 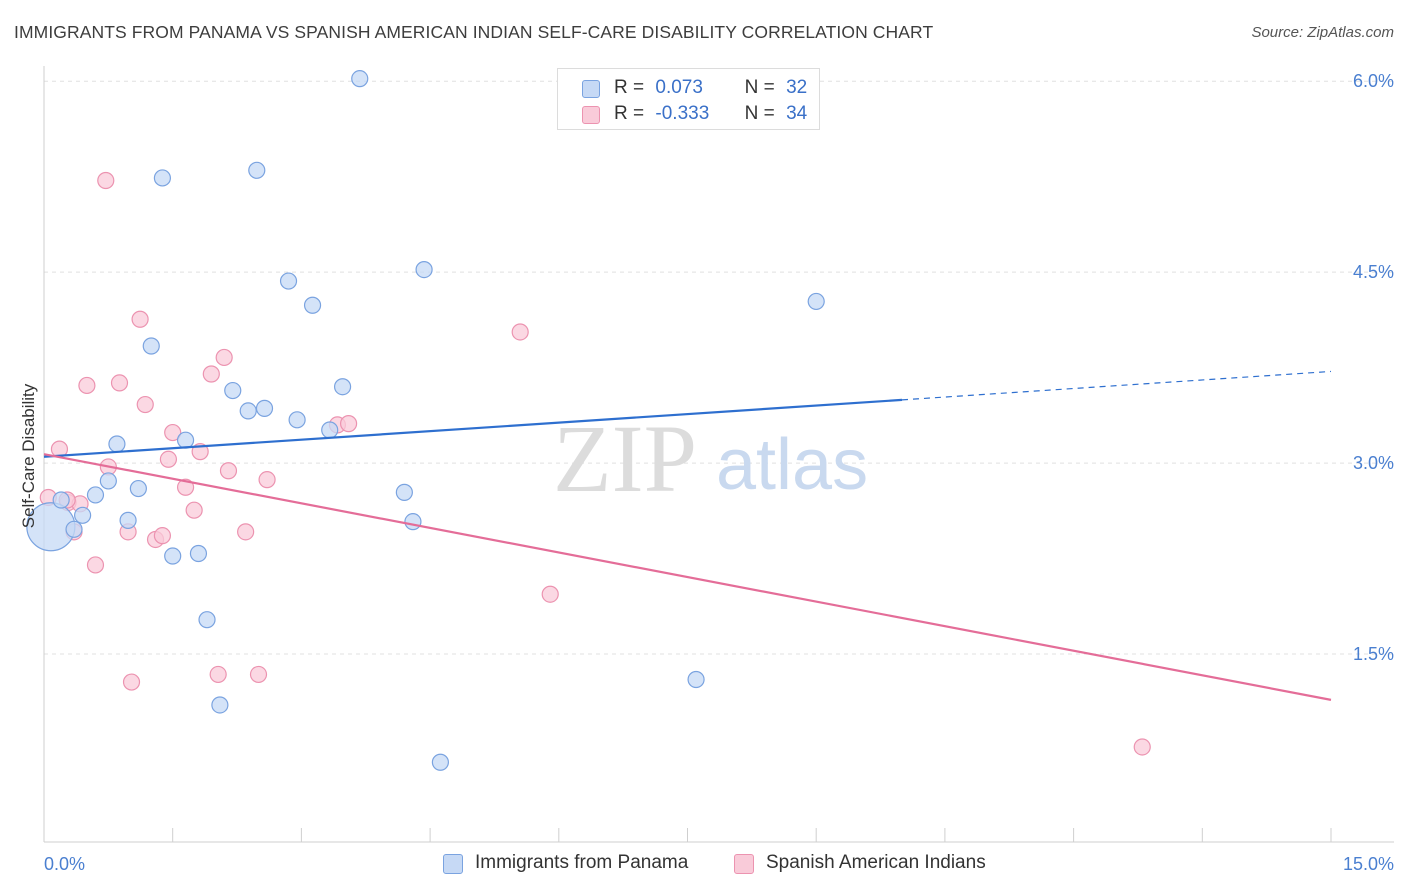 I want to click on x-tick-label-max: 15.0%, so click(x=1368, y=864).